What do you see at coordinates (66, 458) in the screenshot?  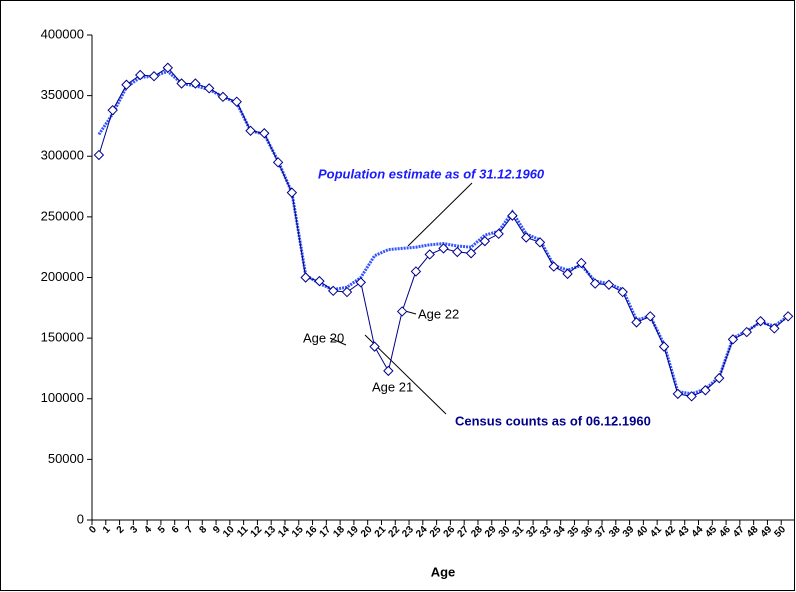 I see `y-tick-label: 50000` at bounding box center [66, 458].